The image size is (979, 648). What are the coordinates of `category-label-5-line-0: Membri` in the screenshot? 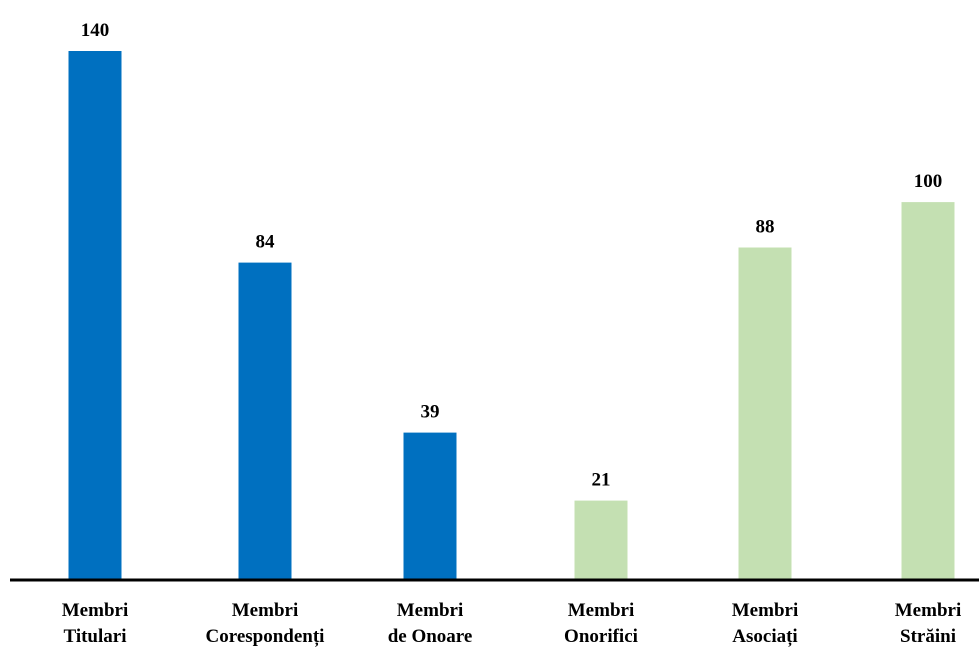 It's located at (928, 610).